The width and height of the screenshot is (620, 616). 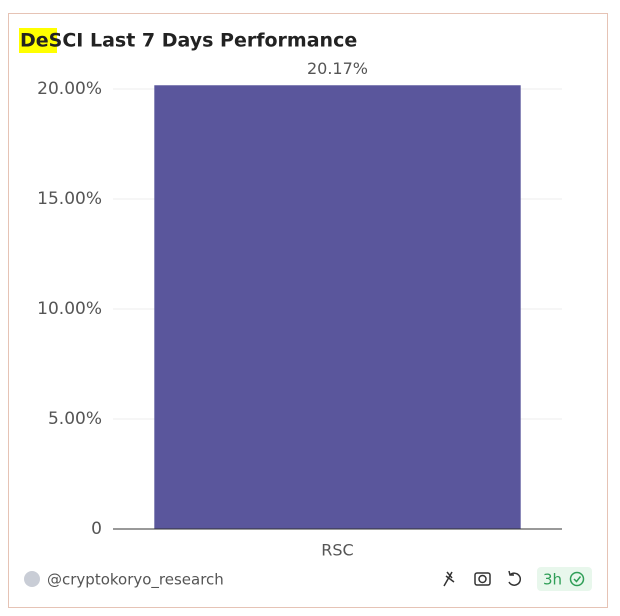 I want to click on data-label: 20.17%, so click(x=337, y=68).